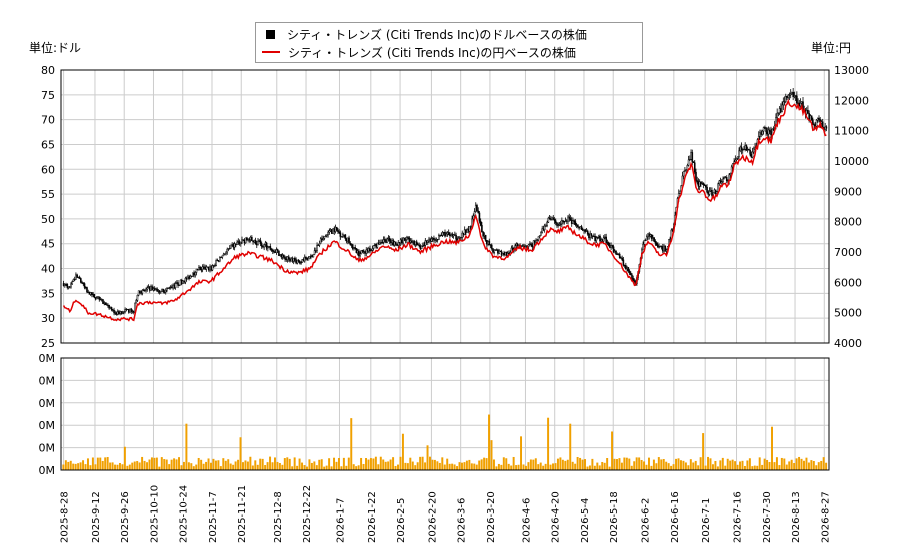 This screenshot has width=900, height=550. Describe the element at coordinates (848, 313) in the screenshot. I see `right-tick-label: 5000` at that location.